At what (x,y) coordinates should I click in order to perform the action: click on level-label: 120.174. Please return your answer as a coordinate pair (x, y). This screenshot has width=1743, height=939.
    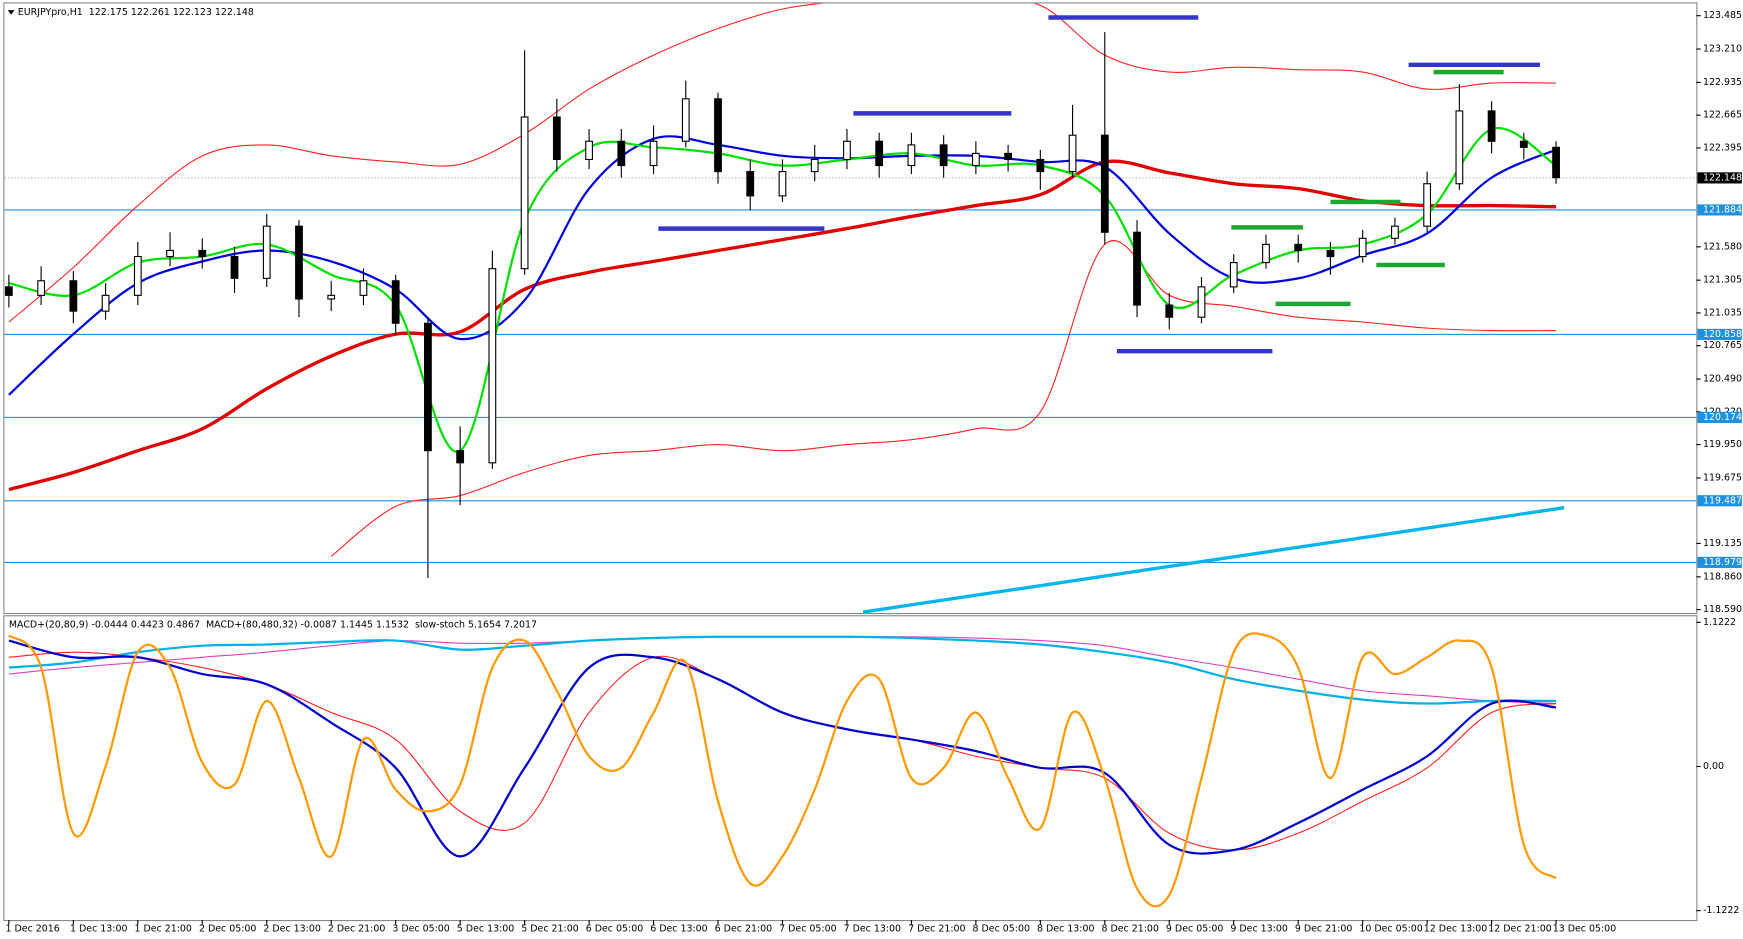
    Looking at the image, I should click on (1722, 417).